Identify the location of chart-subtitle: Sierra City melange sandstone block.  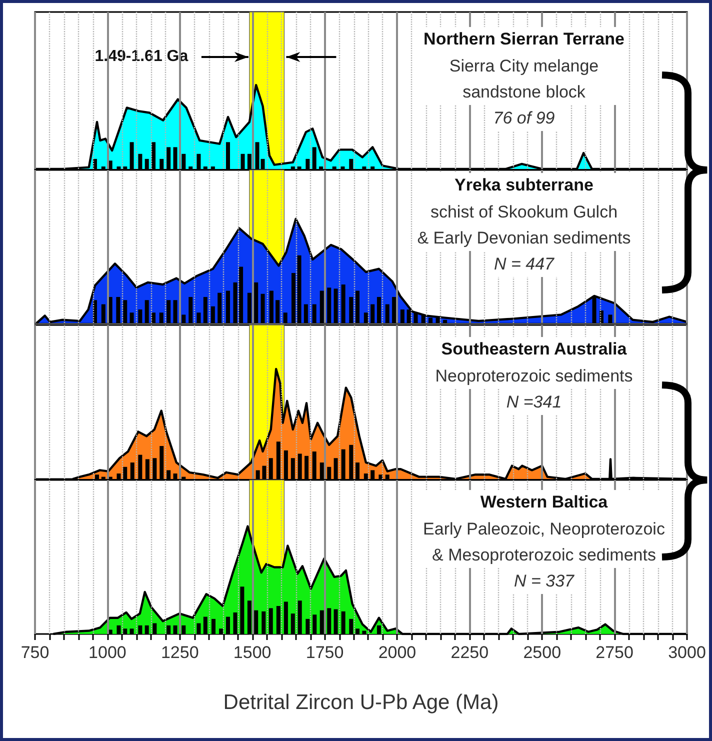
(524, 79).